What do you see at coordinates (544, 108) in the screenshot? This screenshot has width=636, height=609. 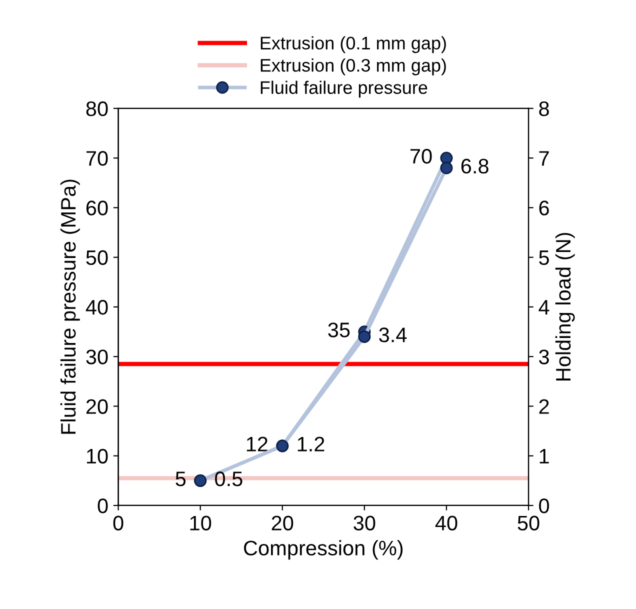 I see `y2-tick-label: 8` at bounding box center [544, 108].